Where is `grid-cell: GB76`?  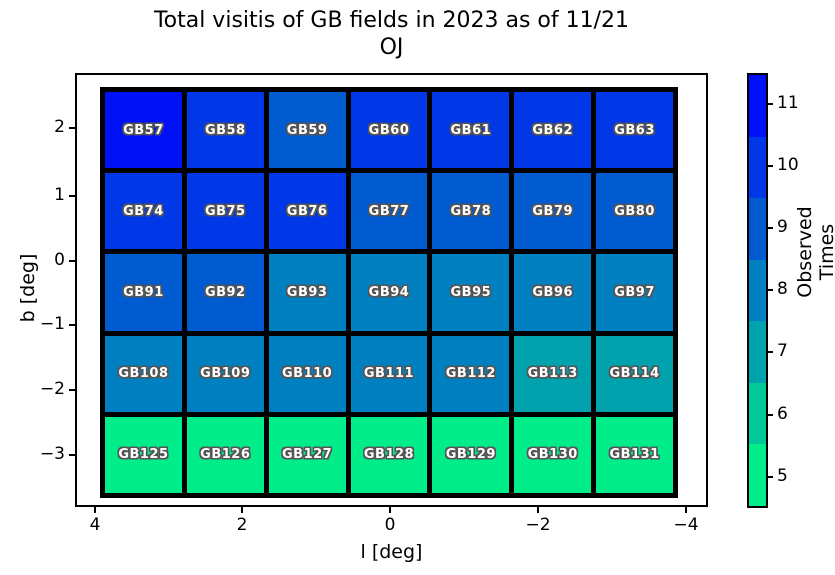 grid-cell: GB76 is located at coordinates (307, 211).